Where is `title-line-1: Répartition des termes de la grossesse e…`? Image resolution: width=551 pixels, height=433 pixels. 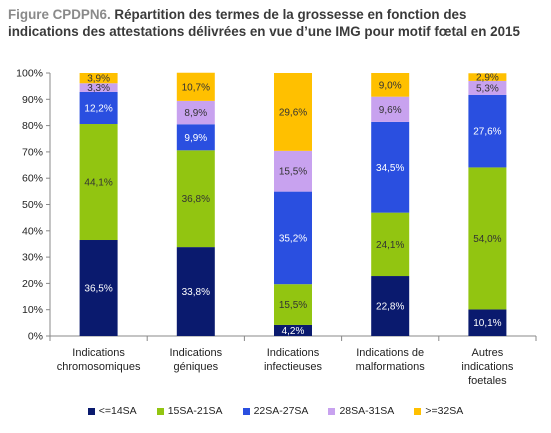 title-line-1: Répartition des termes de la grossesse e… is located at coordinates (288, 14).